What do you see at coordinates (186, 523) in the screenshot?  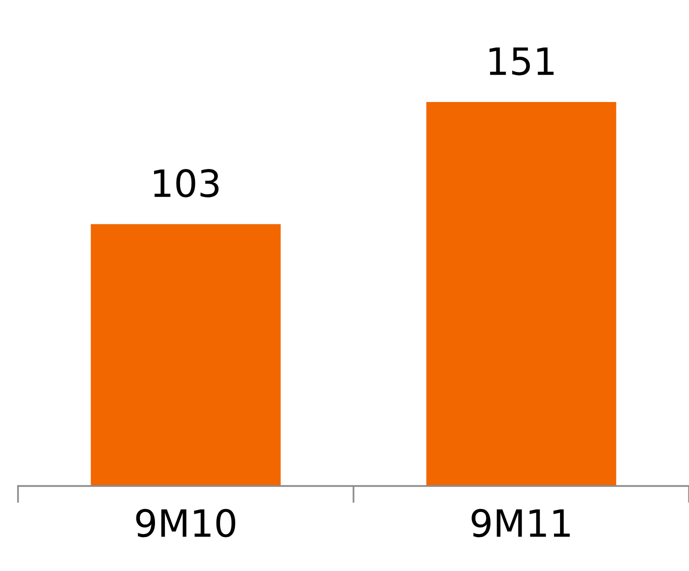 I see `x-tick-label: 9M10` at bounding box center [186, 523].